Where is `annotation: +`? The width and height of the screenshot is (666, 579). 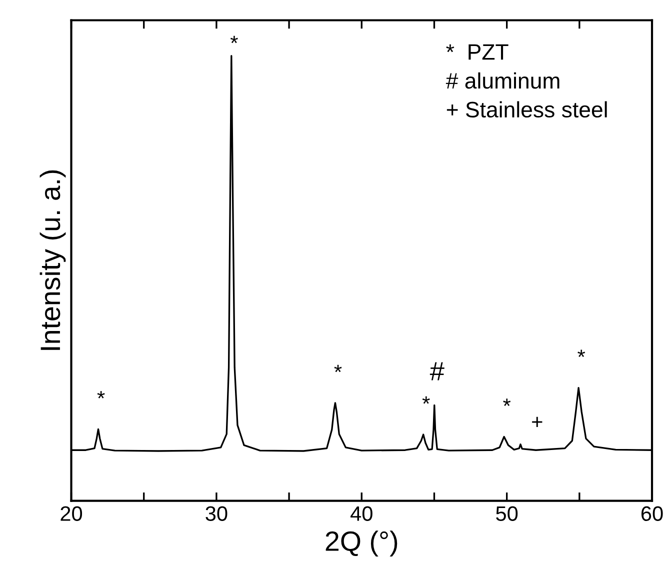
annotation: + is located at coordinates (537, 422).